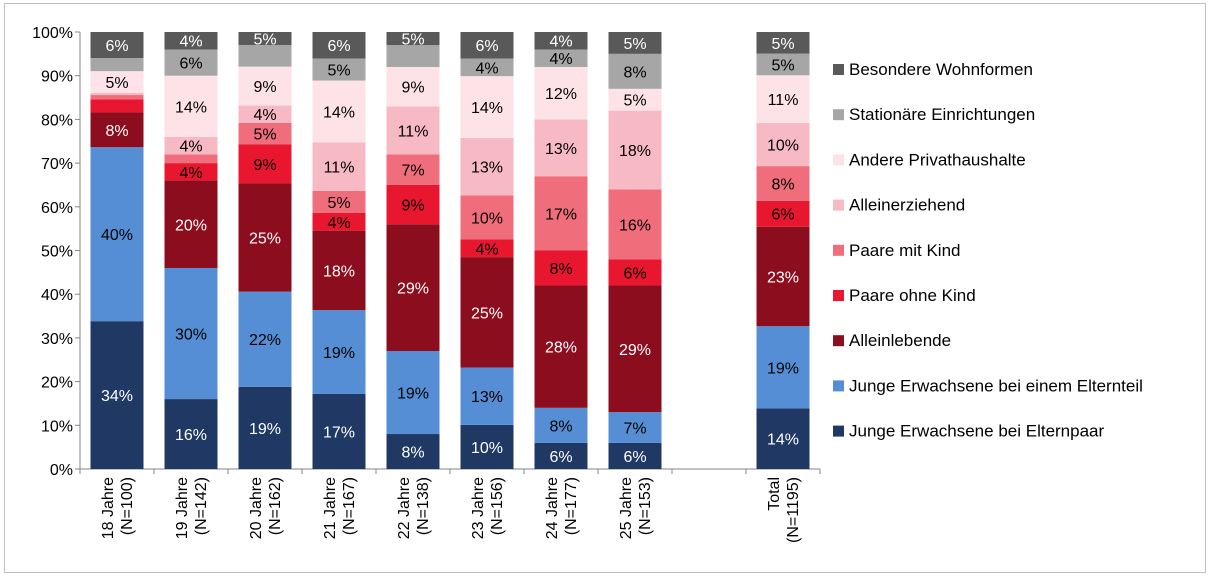  I want to click on x-category-label: 21 Jahre (N=167), so click(340, 508).